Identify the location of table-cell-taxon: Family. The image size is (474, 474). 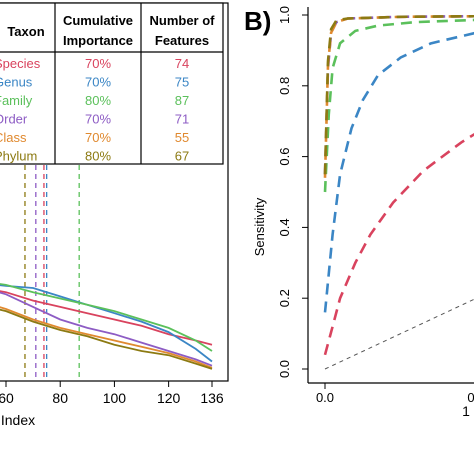
(16, 100).